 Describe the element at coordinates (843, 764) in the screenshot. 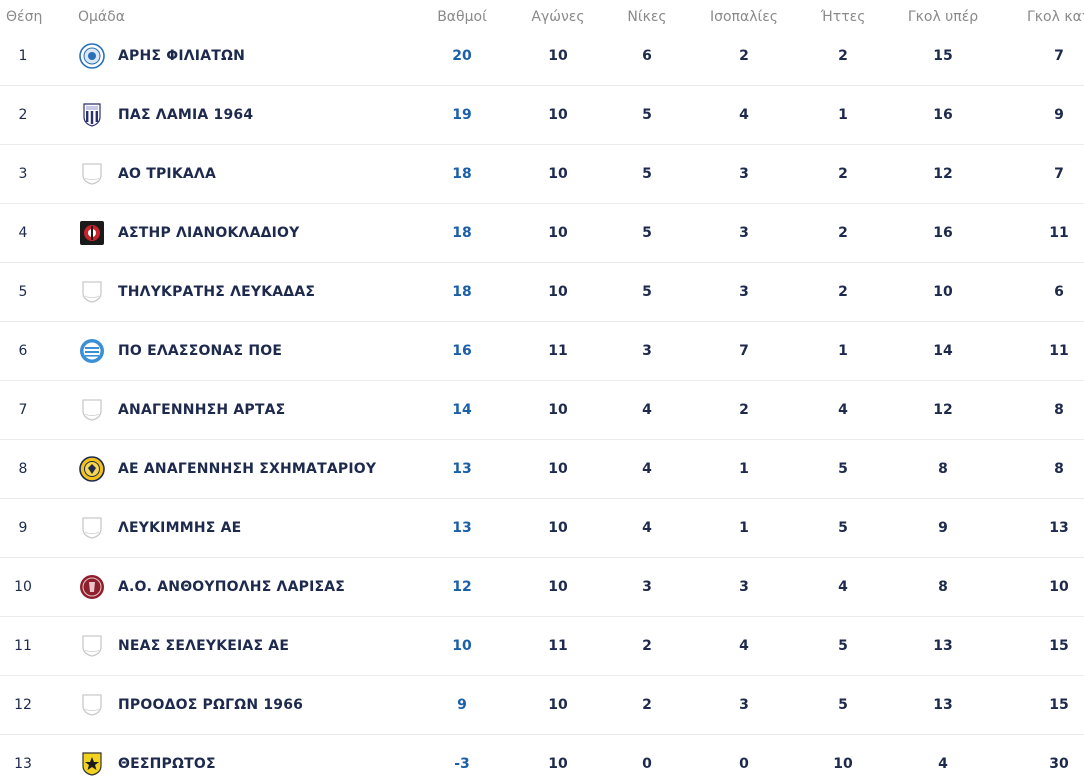

I see `losses-cell: 10` at that location.